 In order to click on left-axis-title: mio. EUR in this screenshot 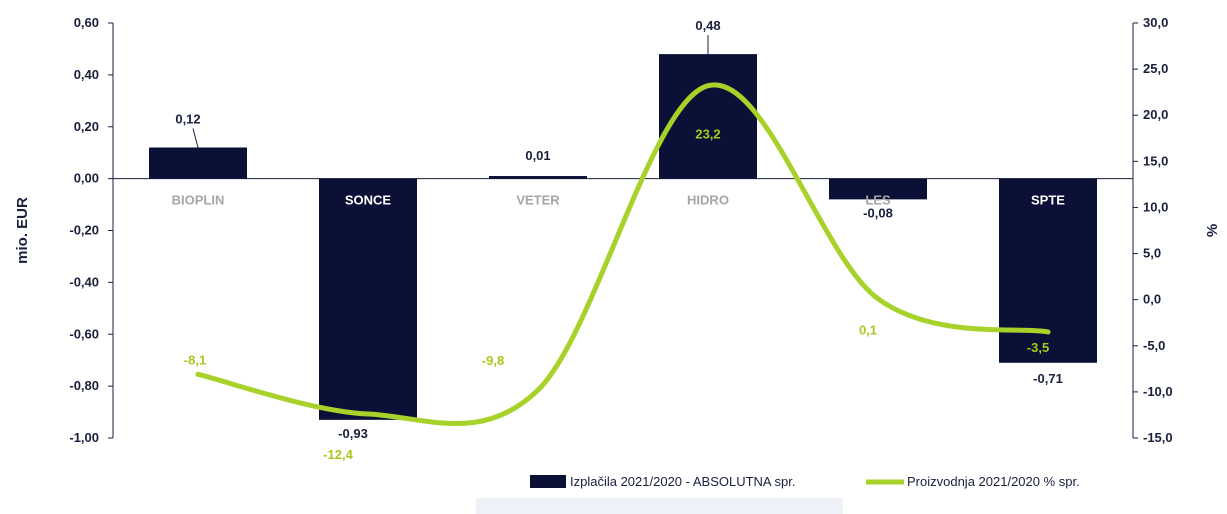, I will do `click(22, 230)`.